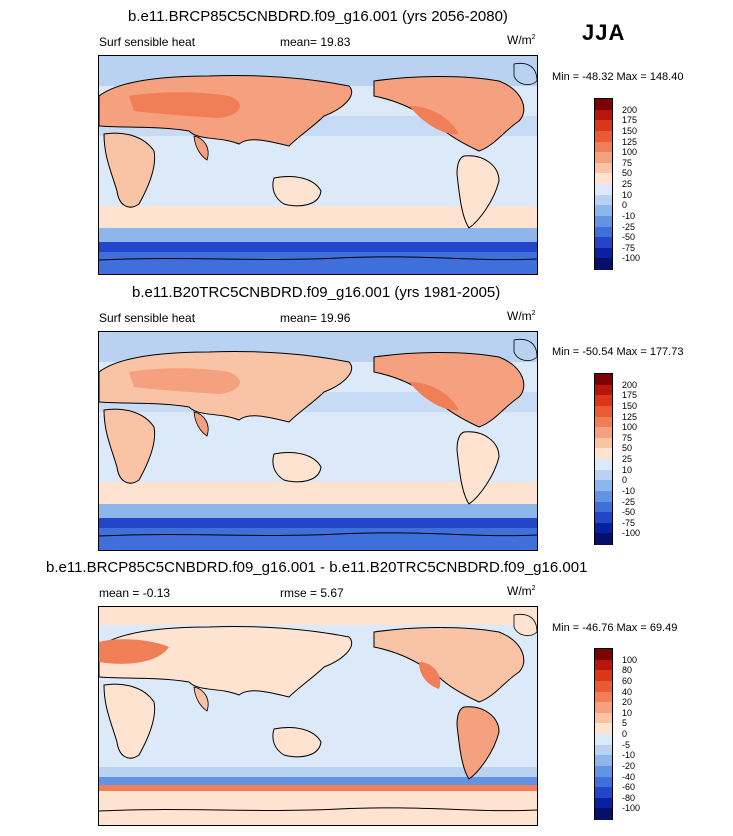 The height and width of the screenshot is (836, 733). I want to click on panel-2-mean-label: mean= 19.96, so click(315, 318).